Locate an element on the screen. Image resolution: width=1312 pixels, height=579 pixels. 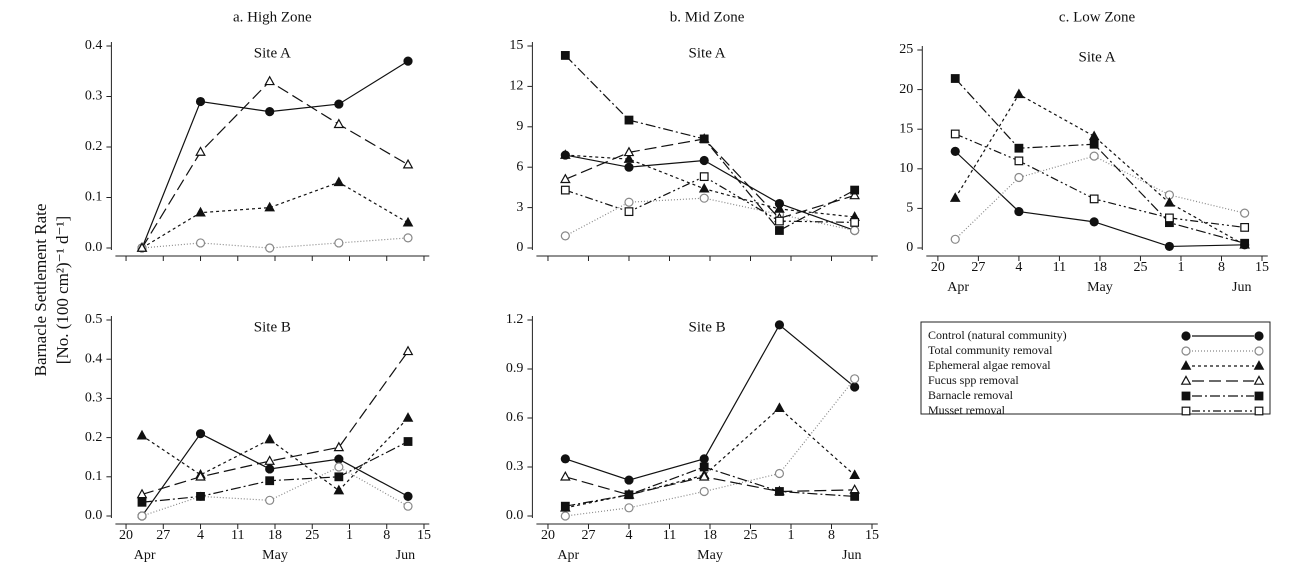
y-tick-label: 5 is located at coordinates (909, 208).